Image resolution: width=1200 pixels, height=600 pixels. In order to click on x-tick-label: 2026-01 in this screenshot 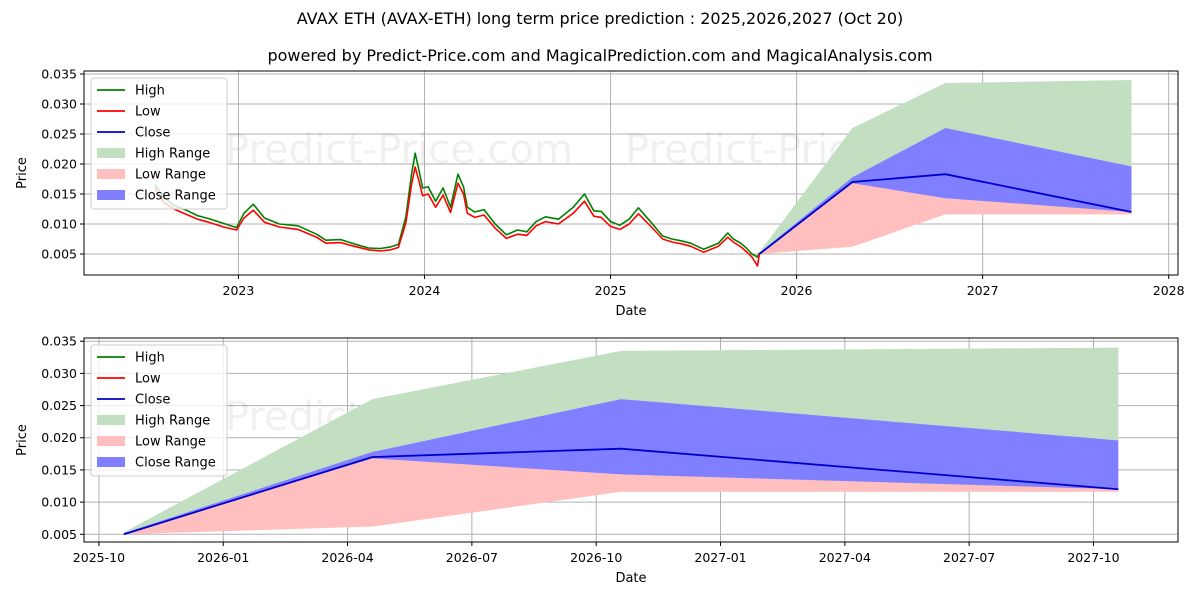, I will do `click(223, 557)`.